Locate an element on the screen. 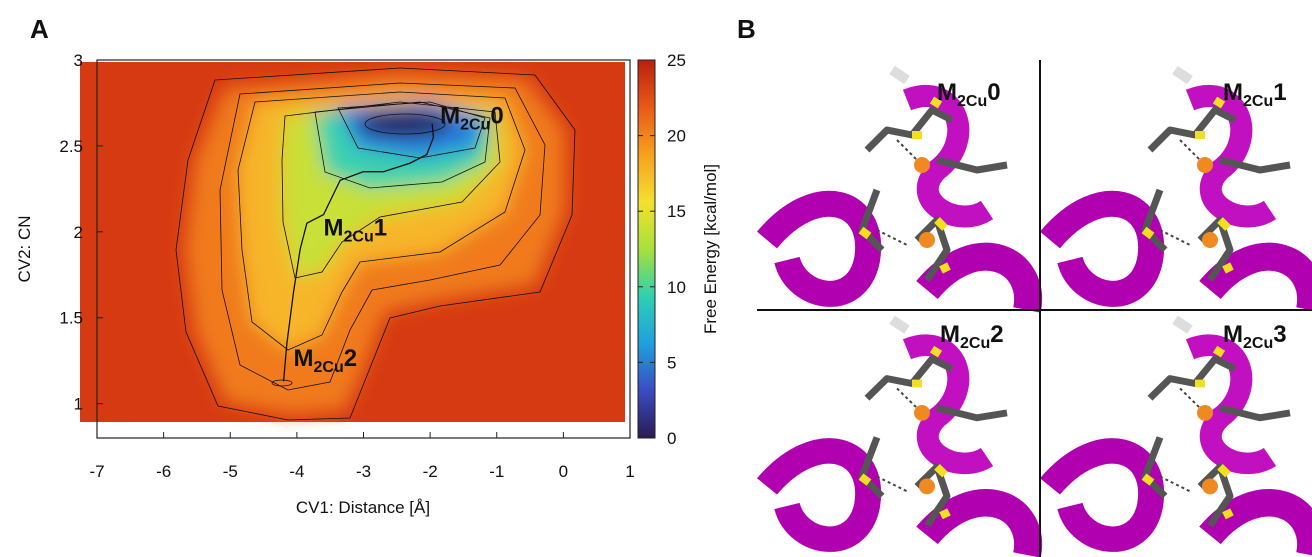 The width and height of the screenshot is (1312, 557). y-tick-label: 1 is located at coordinates (78, 404).